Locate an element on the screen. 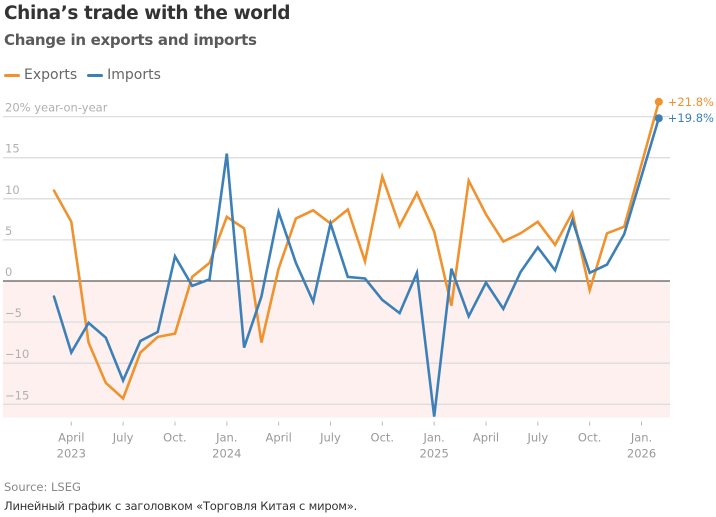 The width and height of the screenshot is (716, 517). y-tick-label: 20% year-on-year is located at coordinates (56, 108).